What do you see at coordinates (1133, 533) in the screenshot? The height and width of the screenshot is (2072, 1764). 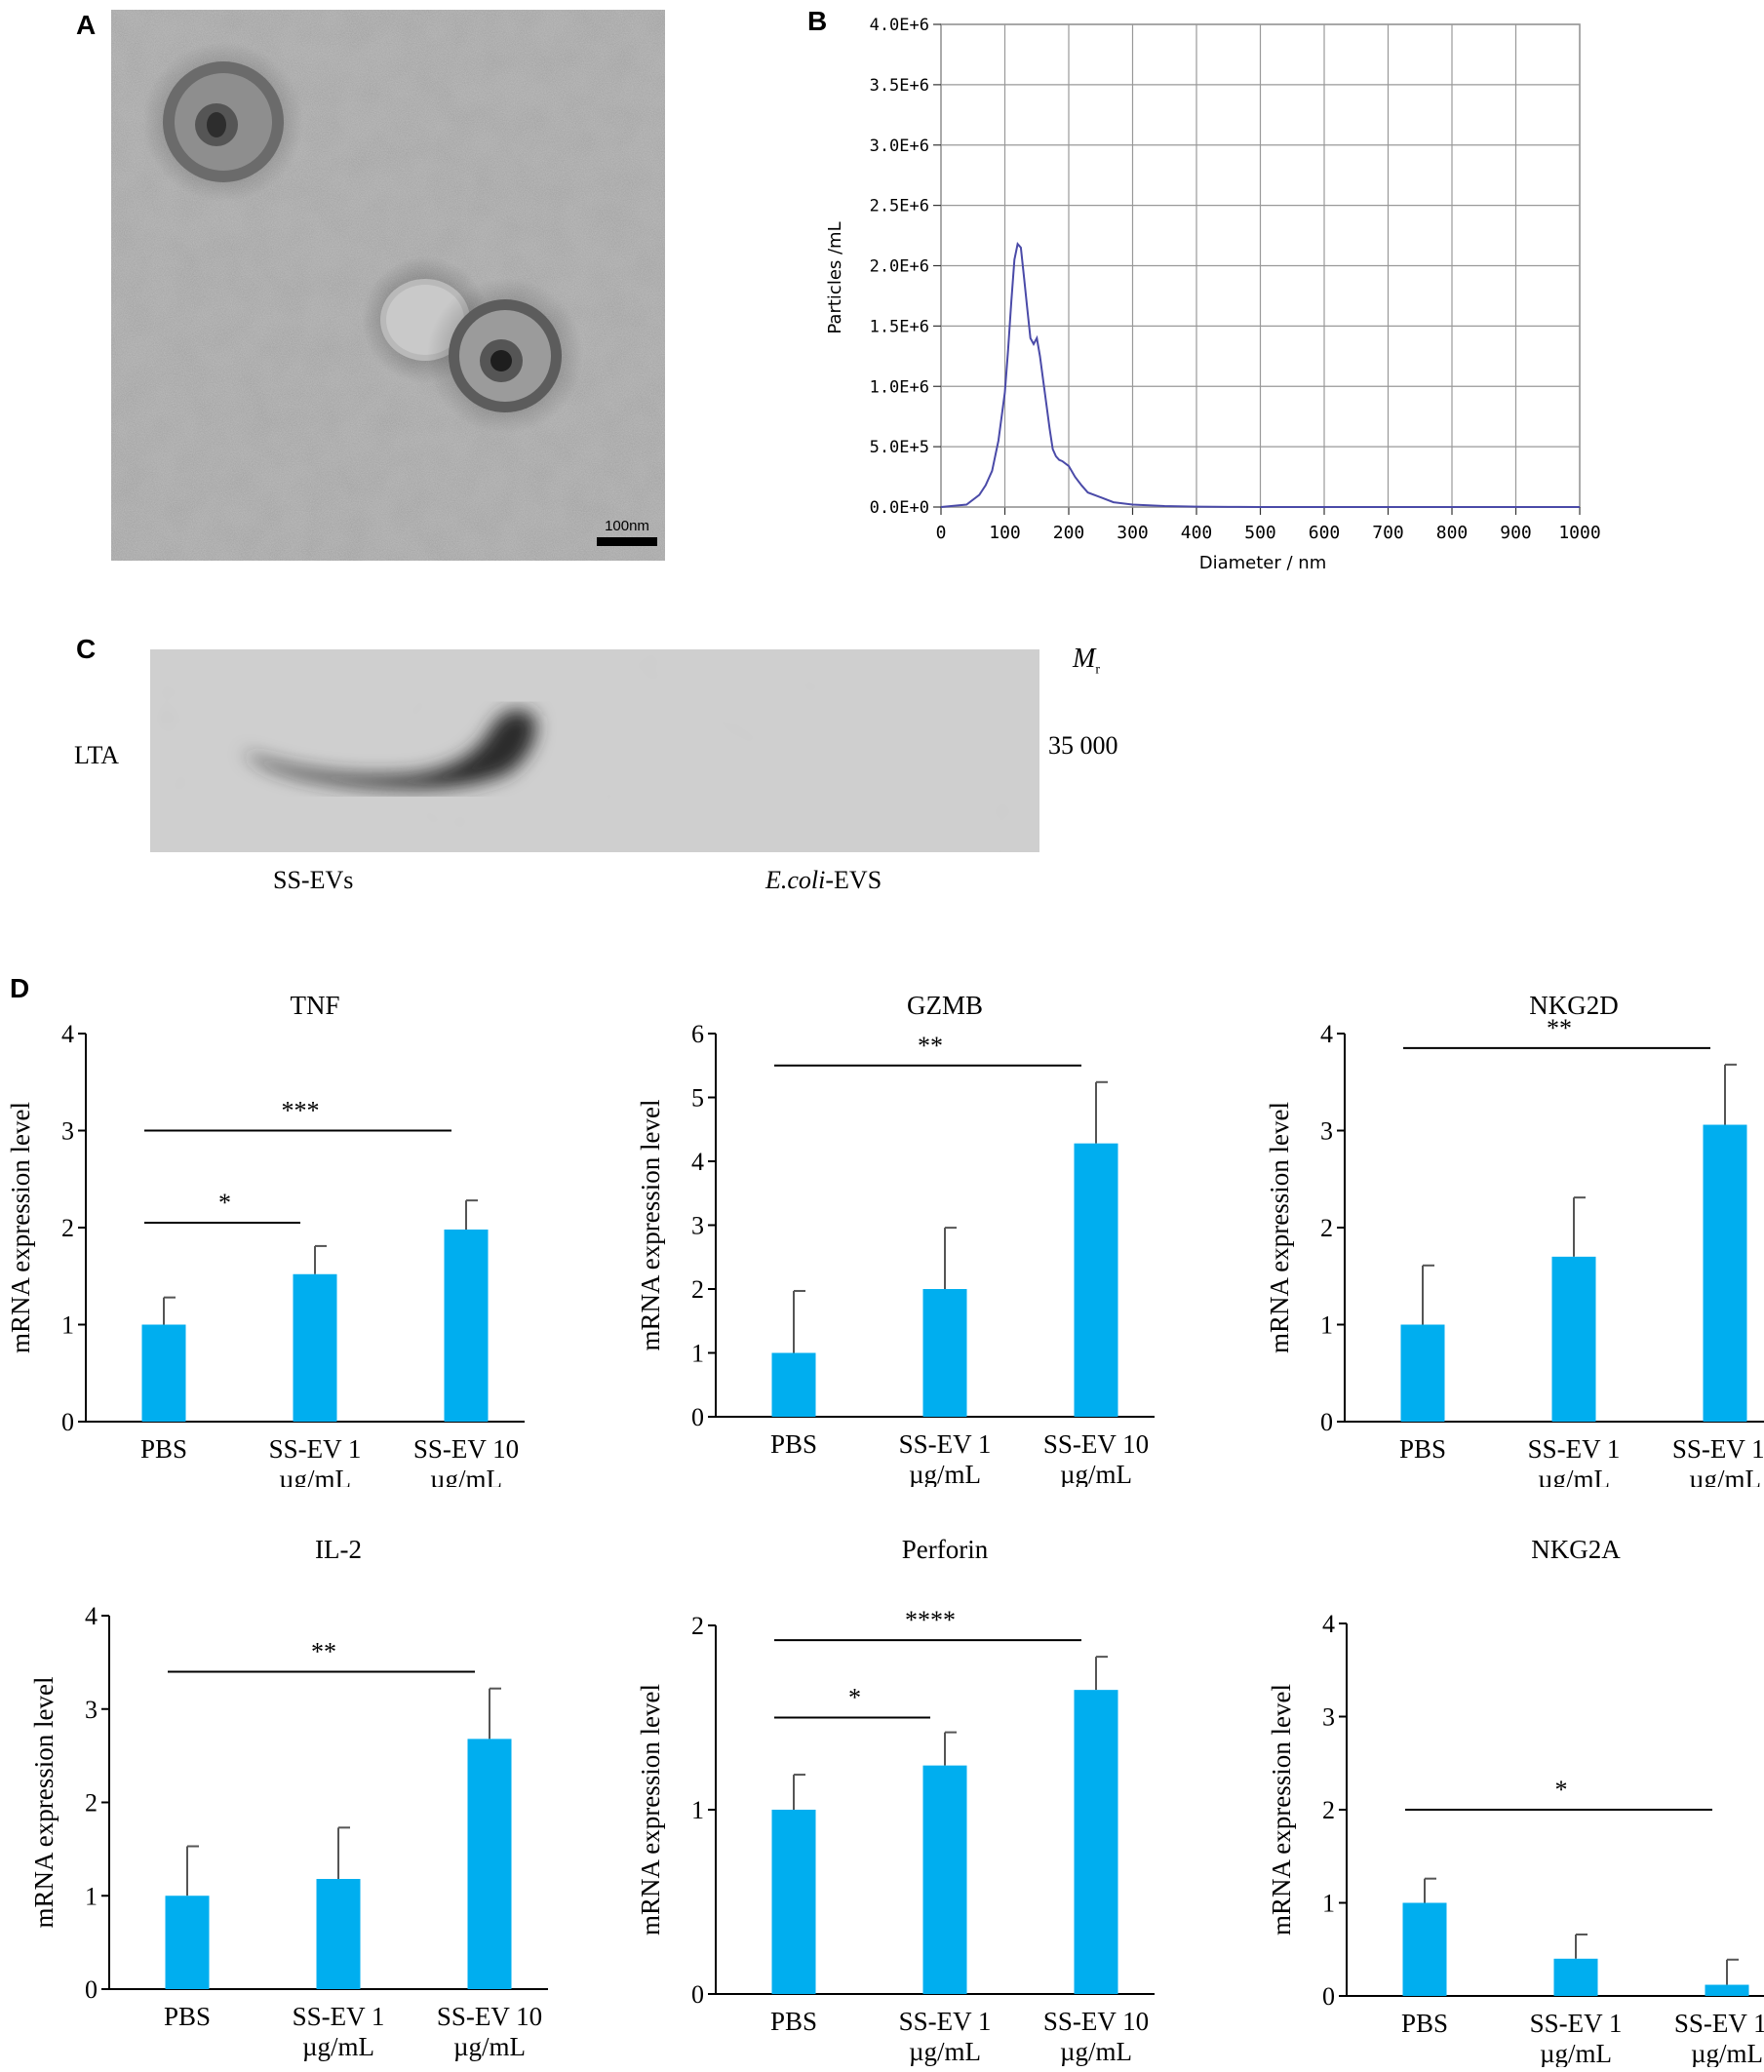 I see `x-tick-label: 300` at bounding box center [1133, 533].